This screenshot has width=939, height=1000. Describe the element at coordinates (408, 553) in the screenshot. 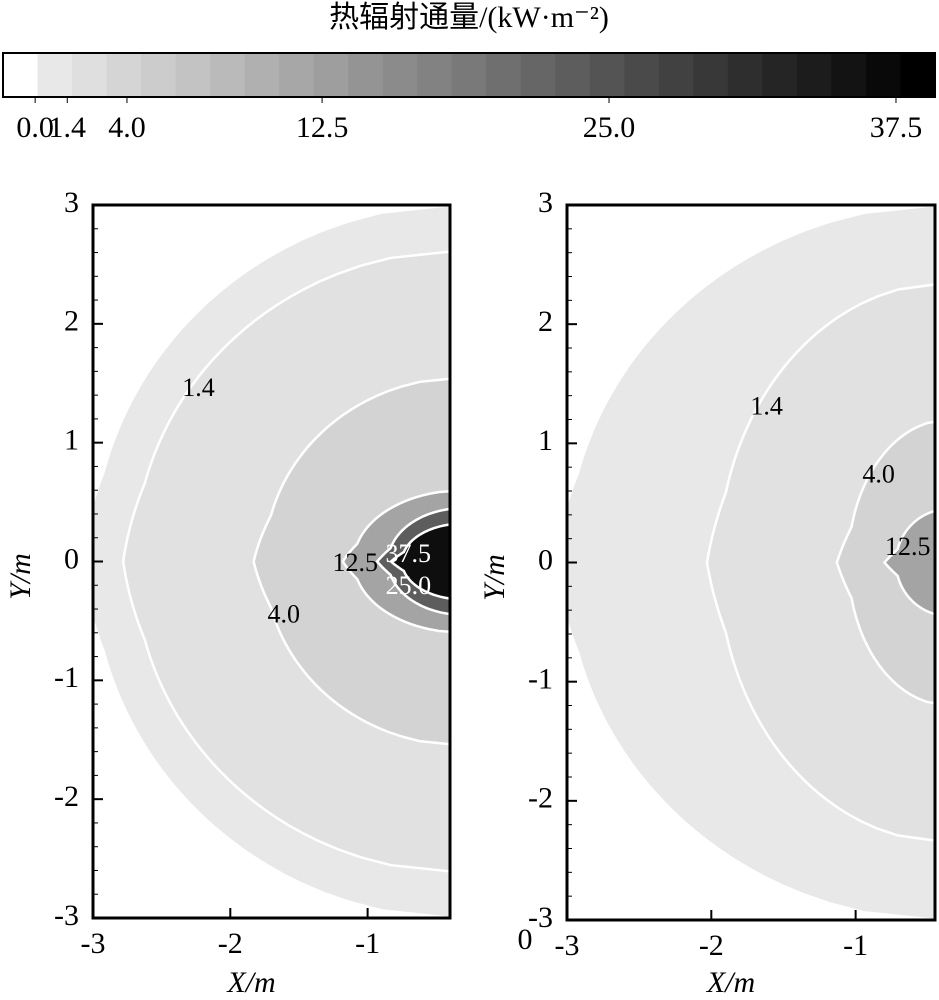

I see `contour-label: 37.5` at that location.